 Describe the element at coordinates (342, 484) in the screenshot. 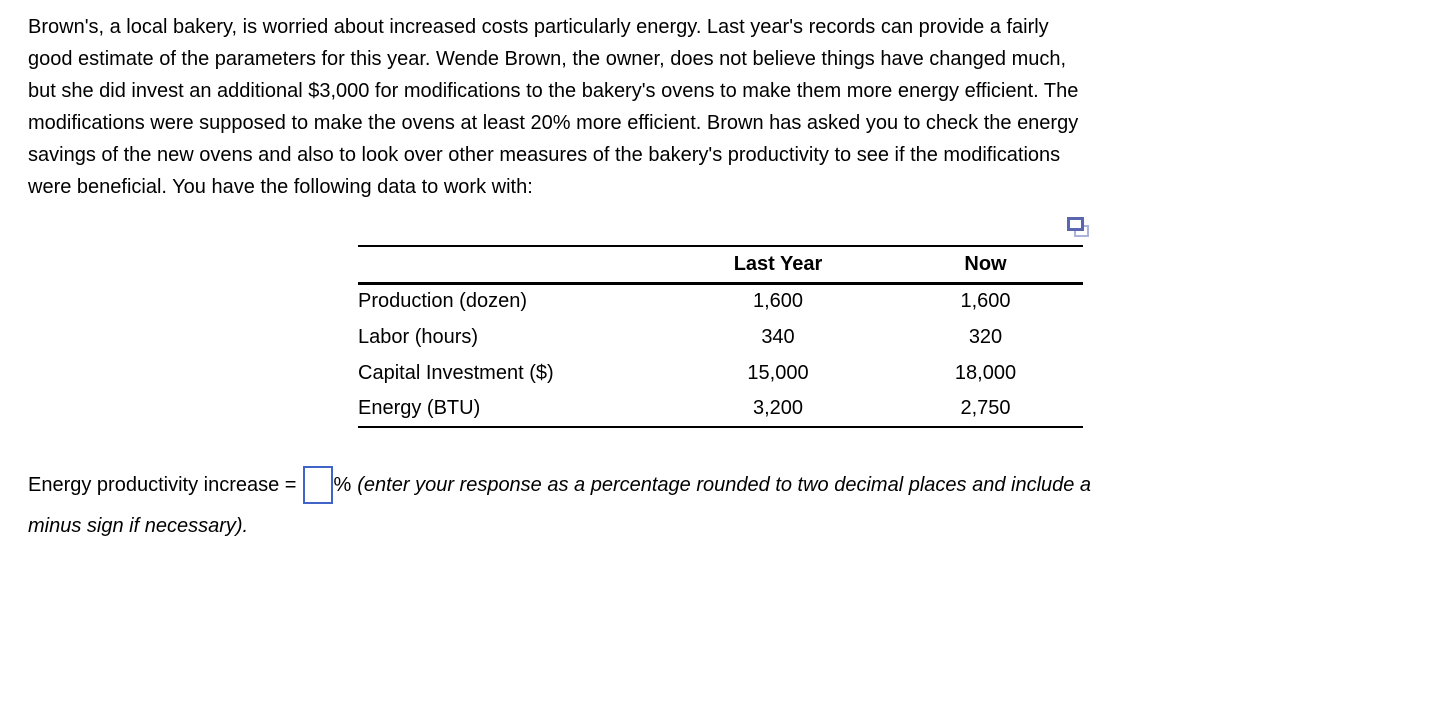

I see `percent-sign: %` at that location.